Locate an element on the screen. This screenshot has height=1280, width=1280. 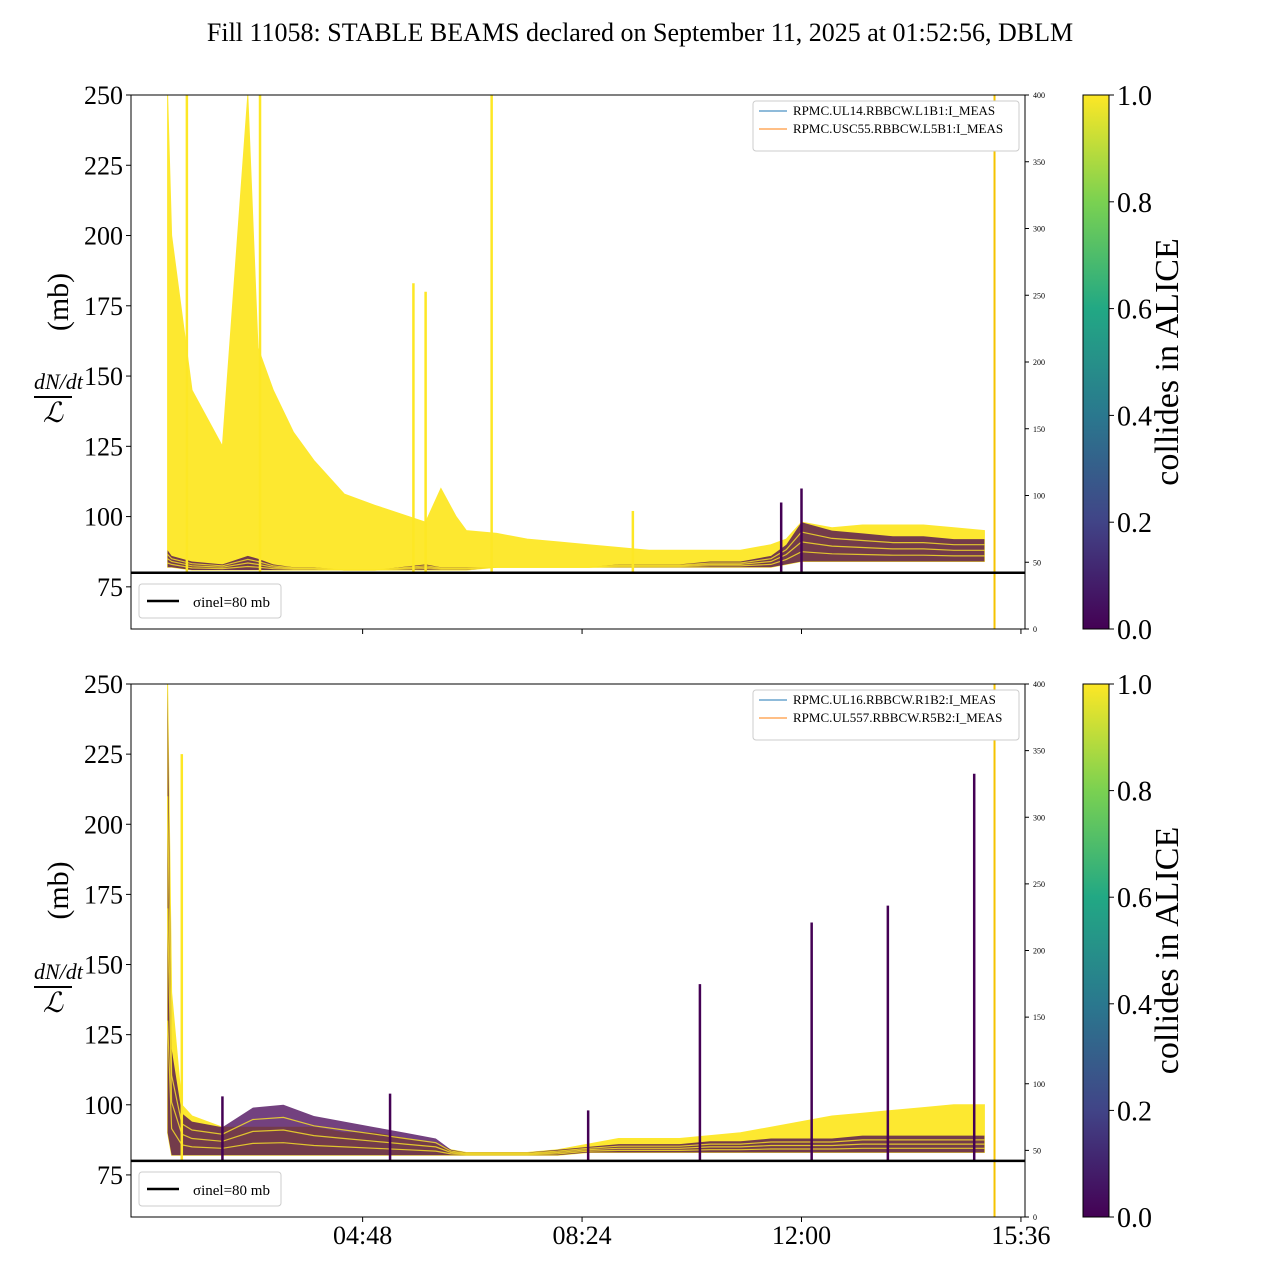
ylabel-top: dN/dt ℒ is located at coordinates (58, 399).